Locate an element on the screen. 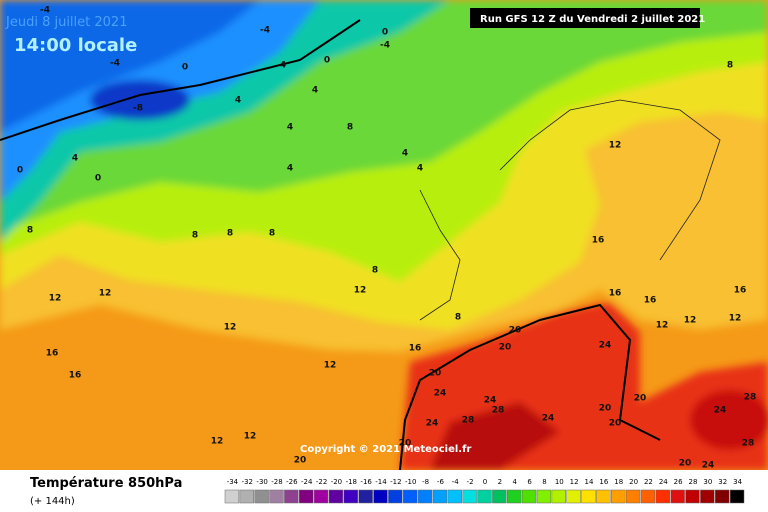  contour-label: -8 is located at coordinates (138, 109).